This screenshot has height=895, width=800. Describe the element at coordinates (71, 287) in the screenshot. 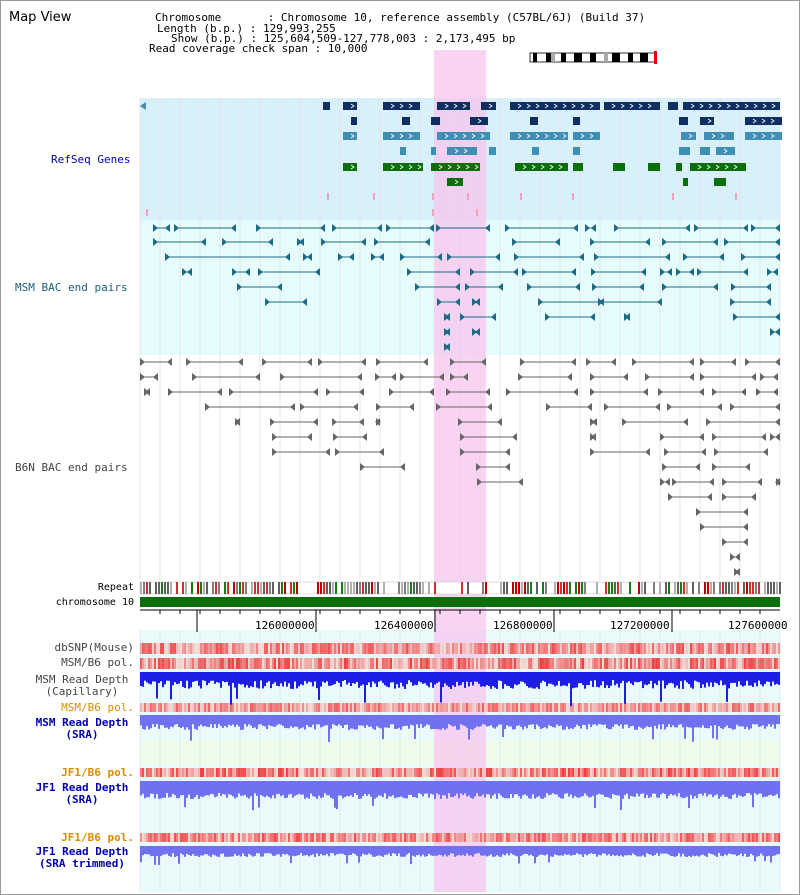

I see `track-label-msm-bac: MSM BAC end pairs` at that location.